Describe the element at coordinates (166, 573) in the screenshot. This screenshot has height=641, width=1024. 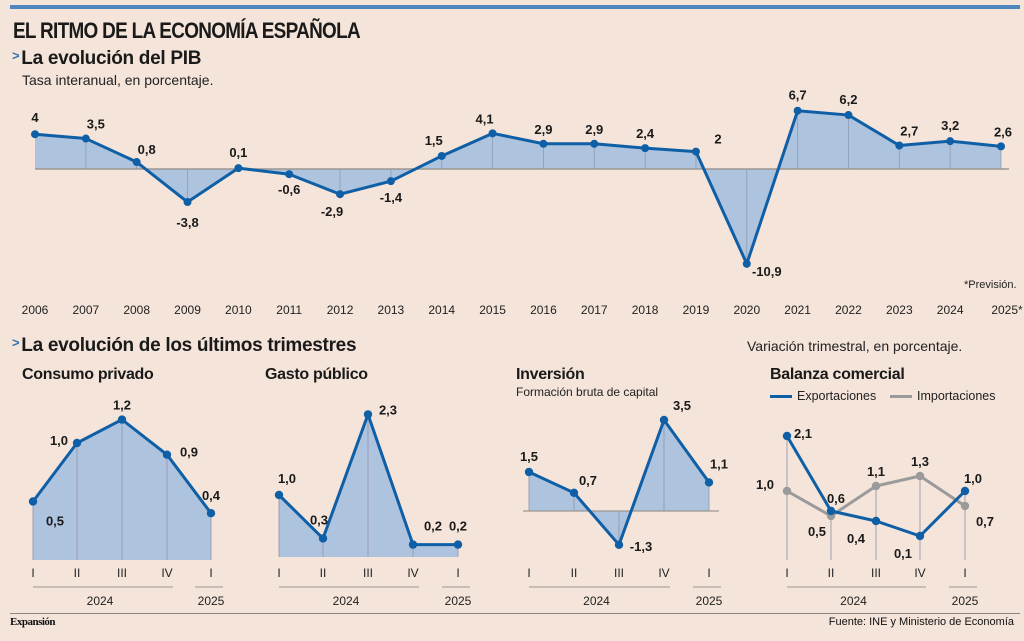
I see `consumo-x-tick: IV` at that location.